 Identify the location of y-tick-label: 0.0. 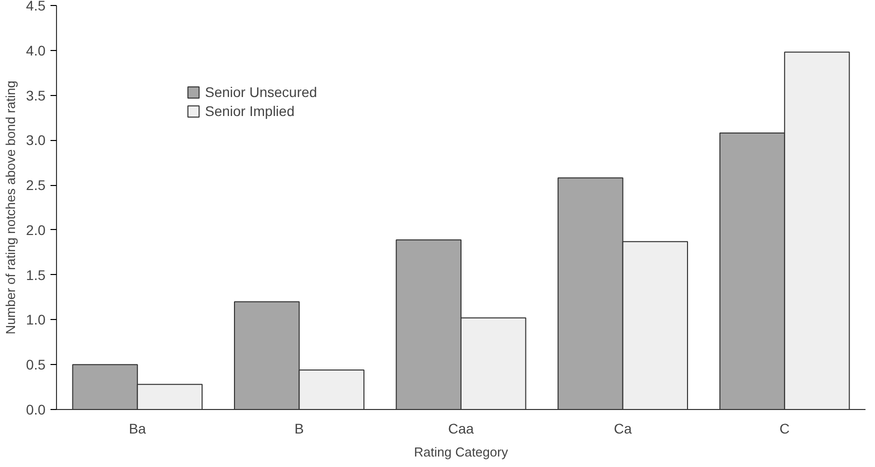
(36, 410).